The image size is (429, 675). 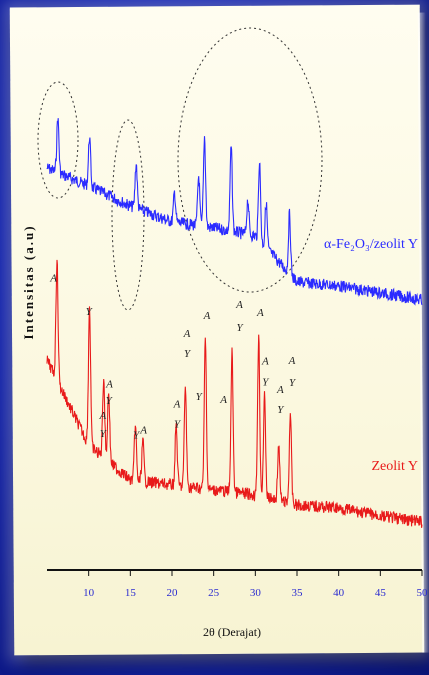 I want to click on x-tick-label: 25, so click(x=214, y=593).